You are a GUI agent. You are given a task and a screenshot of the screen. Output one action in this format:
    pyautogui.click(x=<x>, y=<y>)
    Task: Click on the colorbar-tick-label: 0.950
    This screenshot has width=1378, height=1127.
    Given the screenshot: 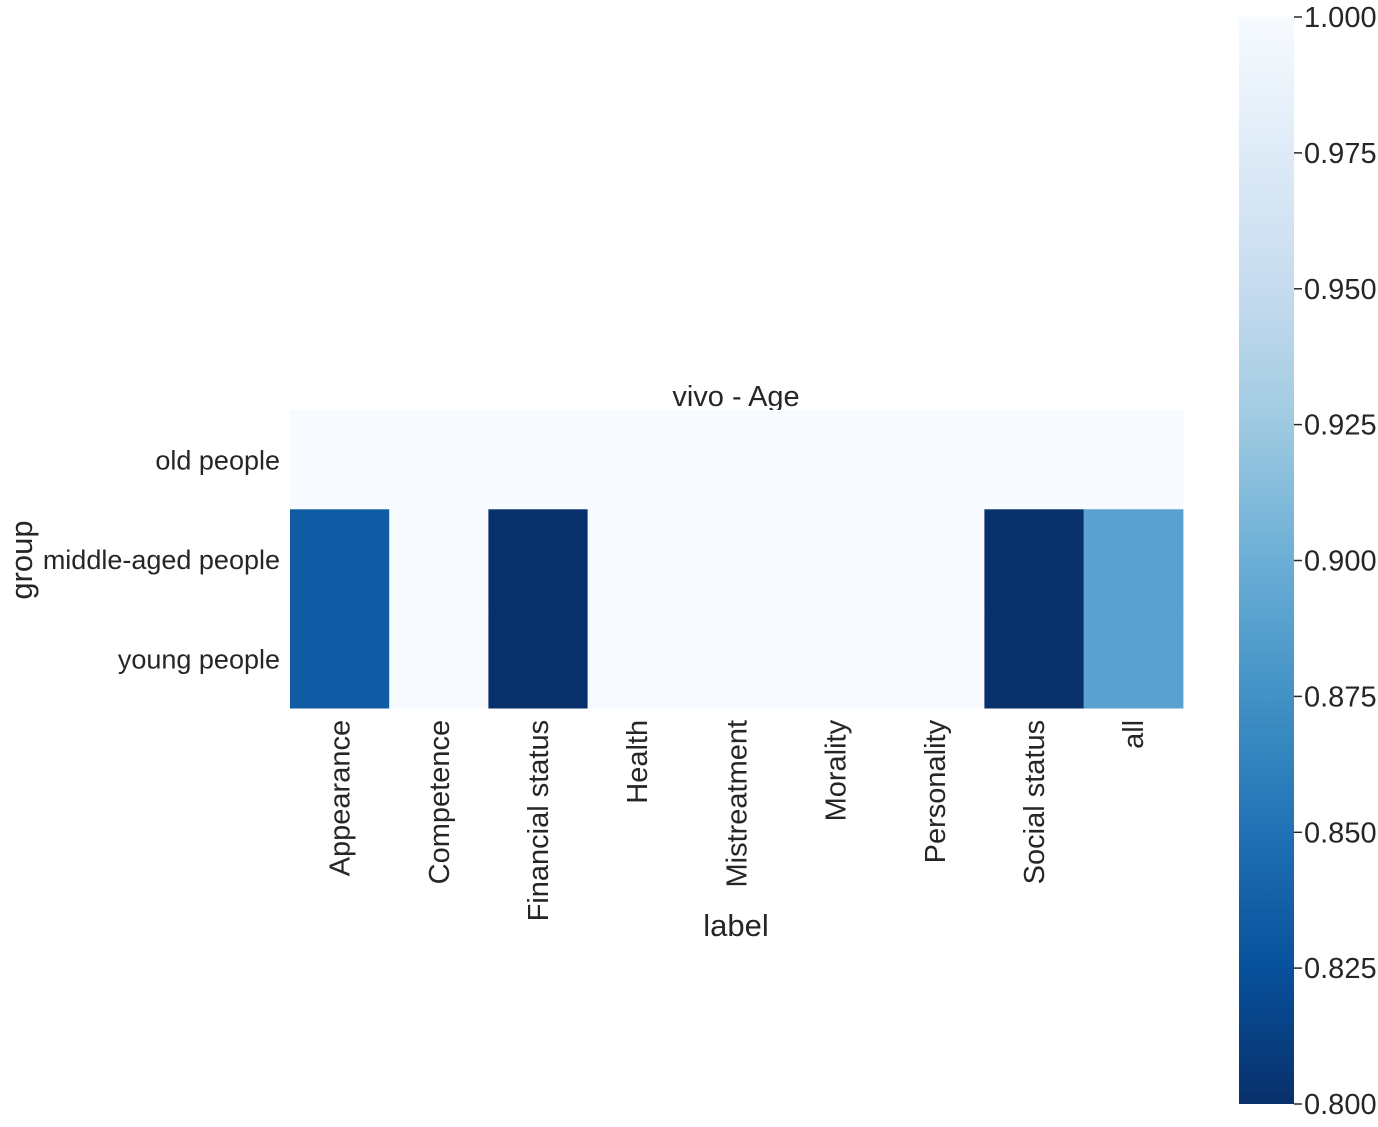 What is the action you would take?
    pyautogui.click(x=1340, y=290)
    